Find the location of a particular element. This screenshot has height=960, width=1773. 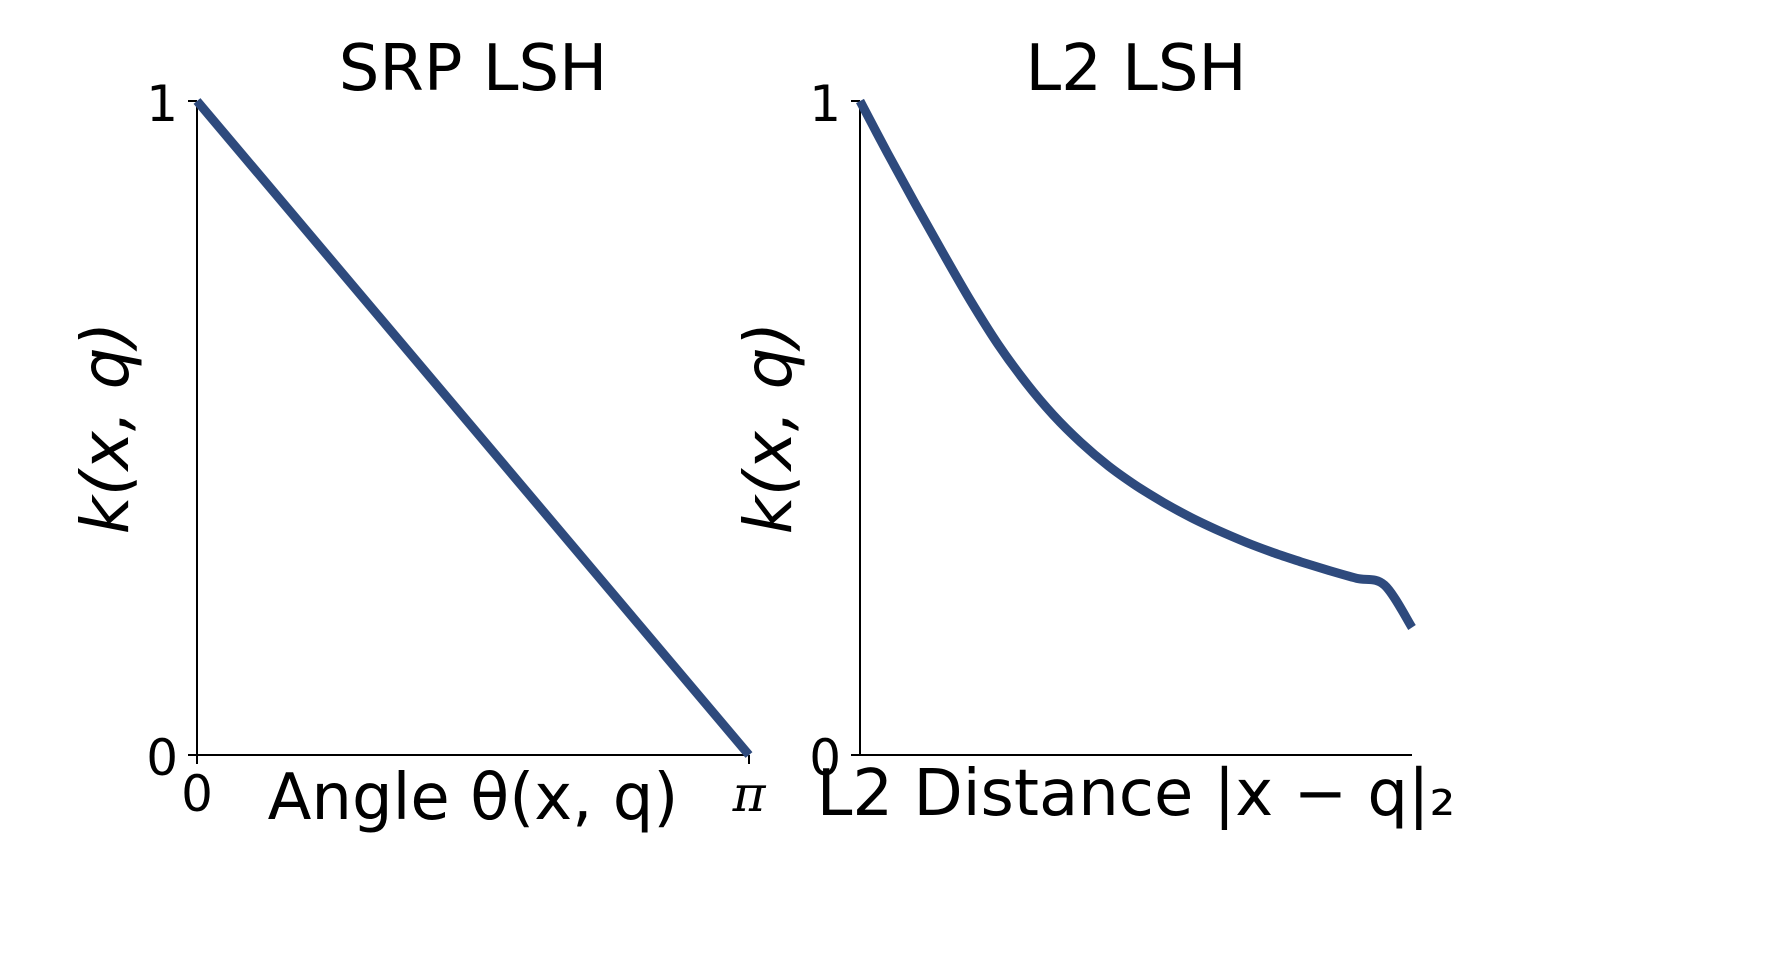

x-axis-label: L2 Distance |x − q|₂ is located at coordinates (1136, 794).